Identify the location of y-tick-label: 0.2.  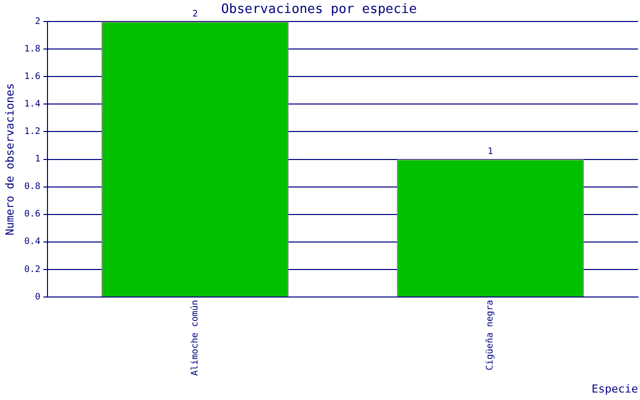
(32, 269).